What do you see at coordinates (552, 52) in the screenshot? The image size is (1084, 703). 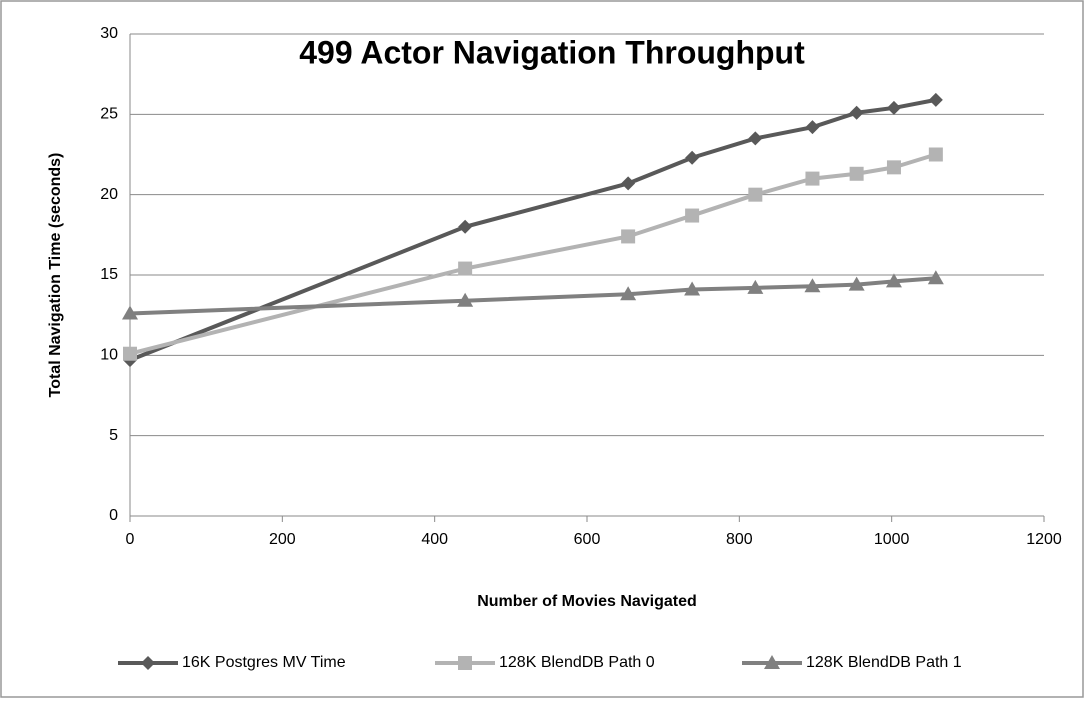 I see `chart-title: 499 Actor Navigation Throughput` at bounding box center [552, 52].